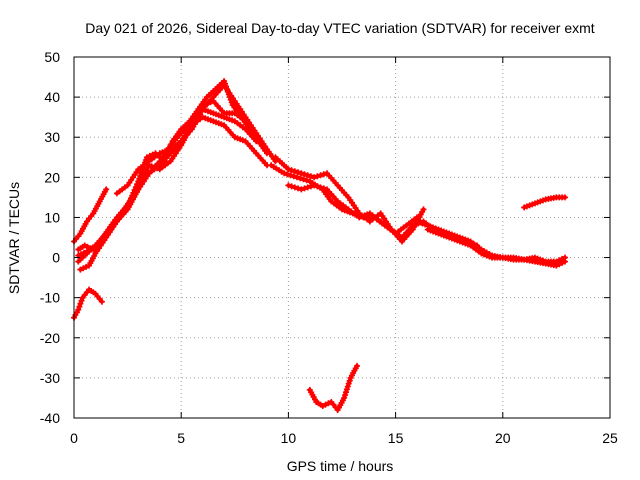  I want to click on x-tick-label: 5, so click(181, 438).